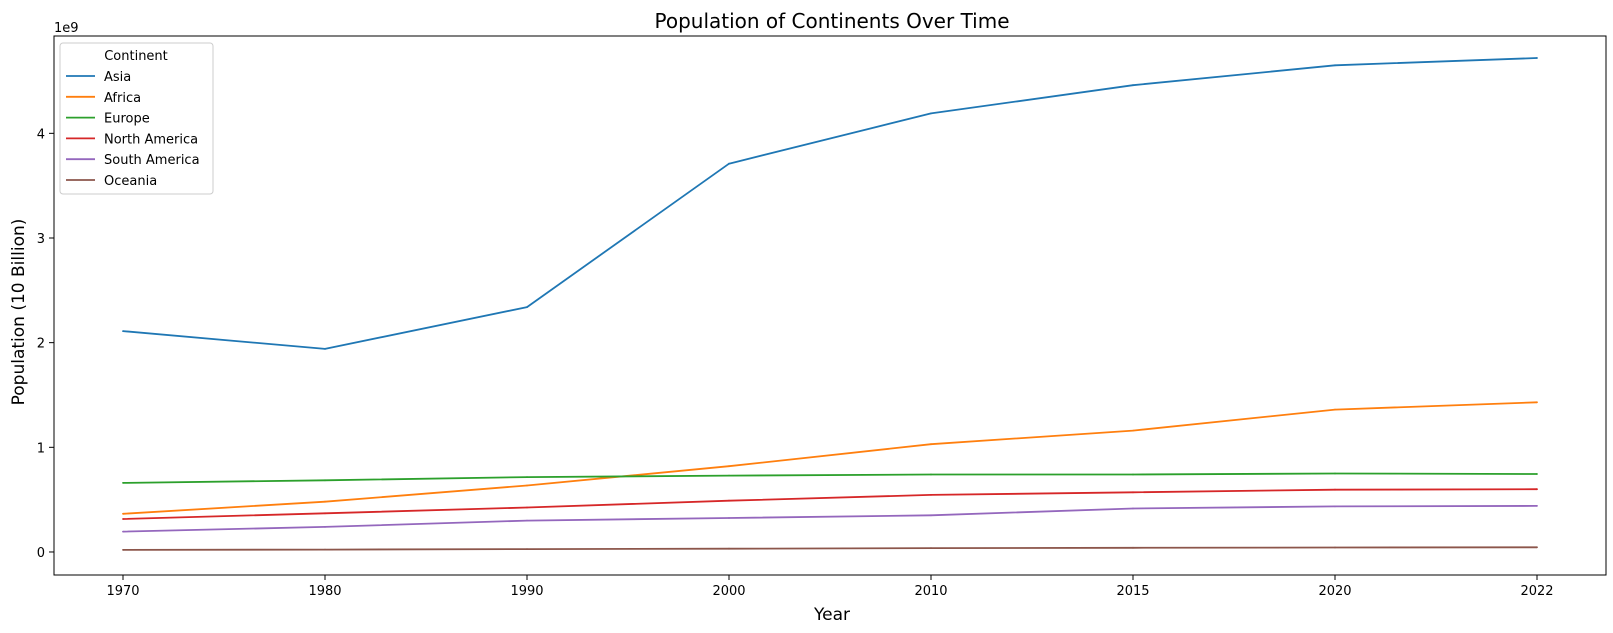 The image size is (1613, 633). What do you see at coordinates (151, 139) in the screenshot?
I see `legend-label-north-america: North America` at bounding box center [151, 139].